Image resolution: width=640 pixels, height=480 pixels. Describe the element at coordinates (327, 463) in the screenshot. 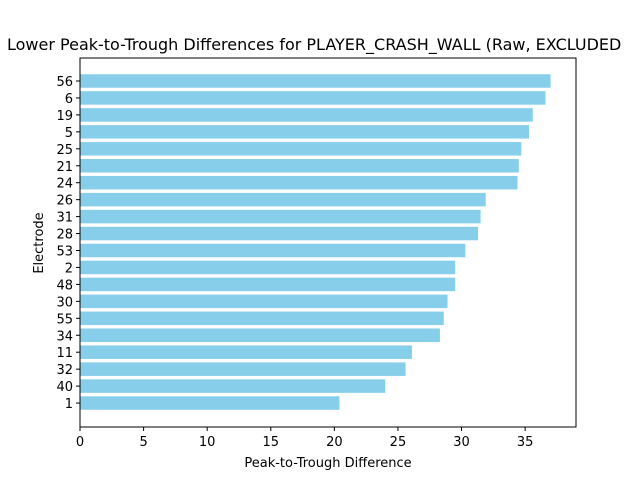

I see `x-axis-label: Peak-to-Trough Difference` at that location.